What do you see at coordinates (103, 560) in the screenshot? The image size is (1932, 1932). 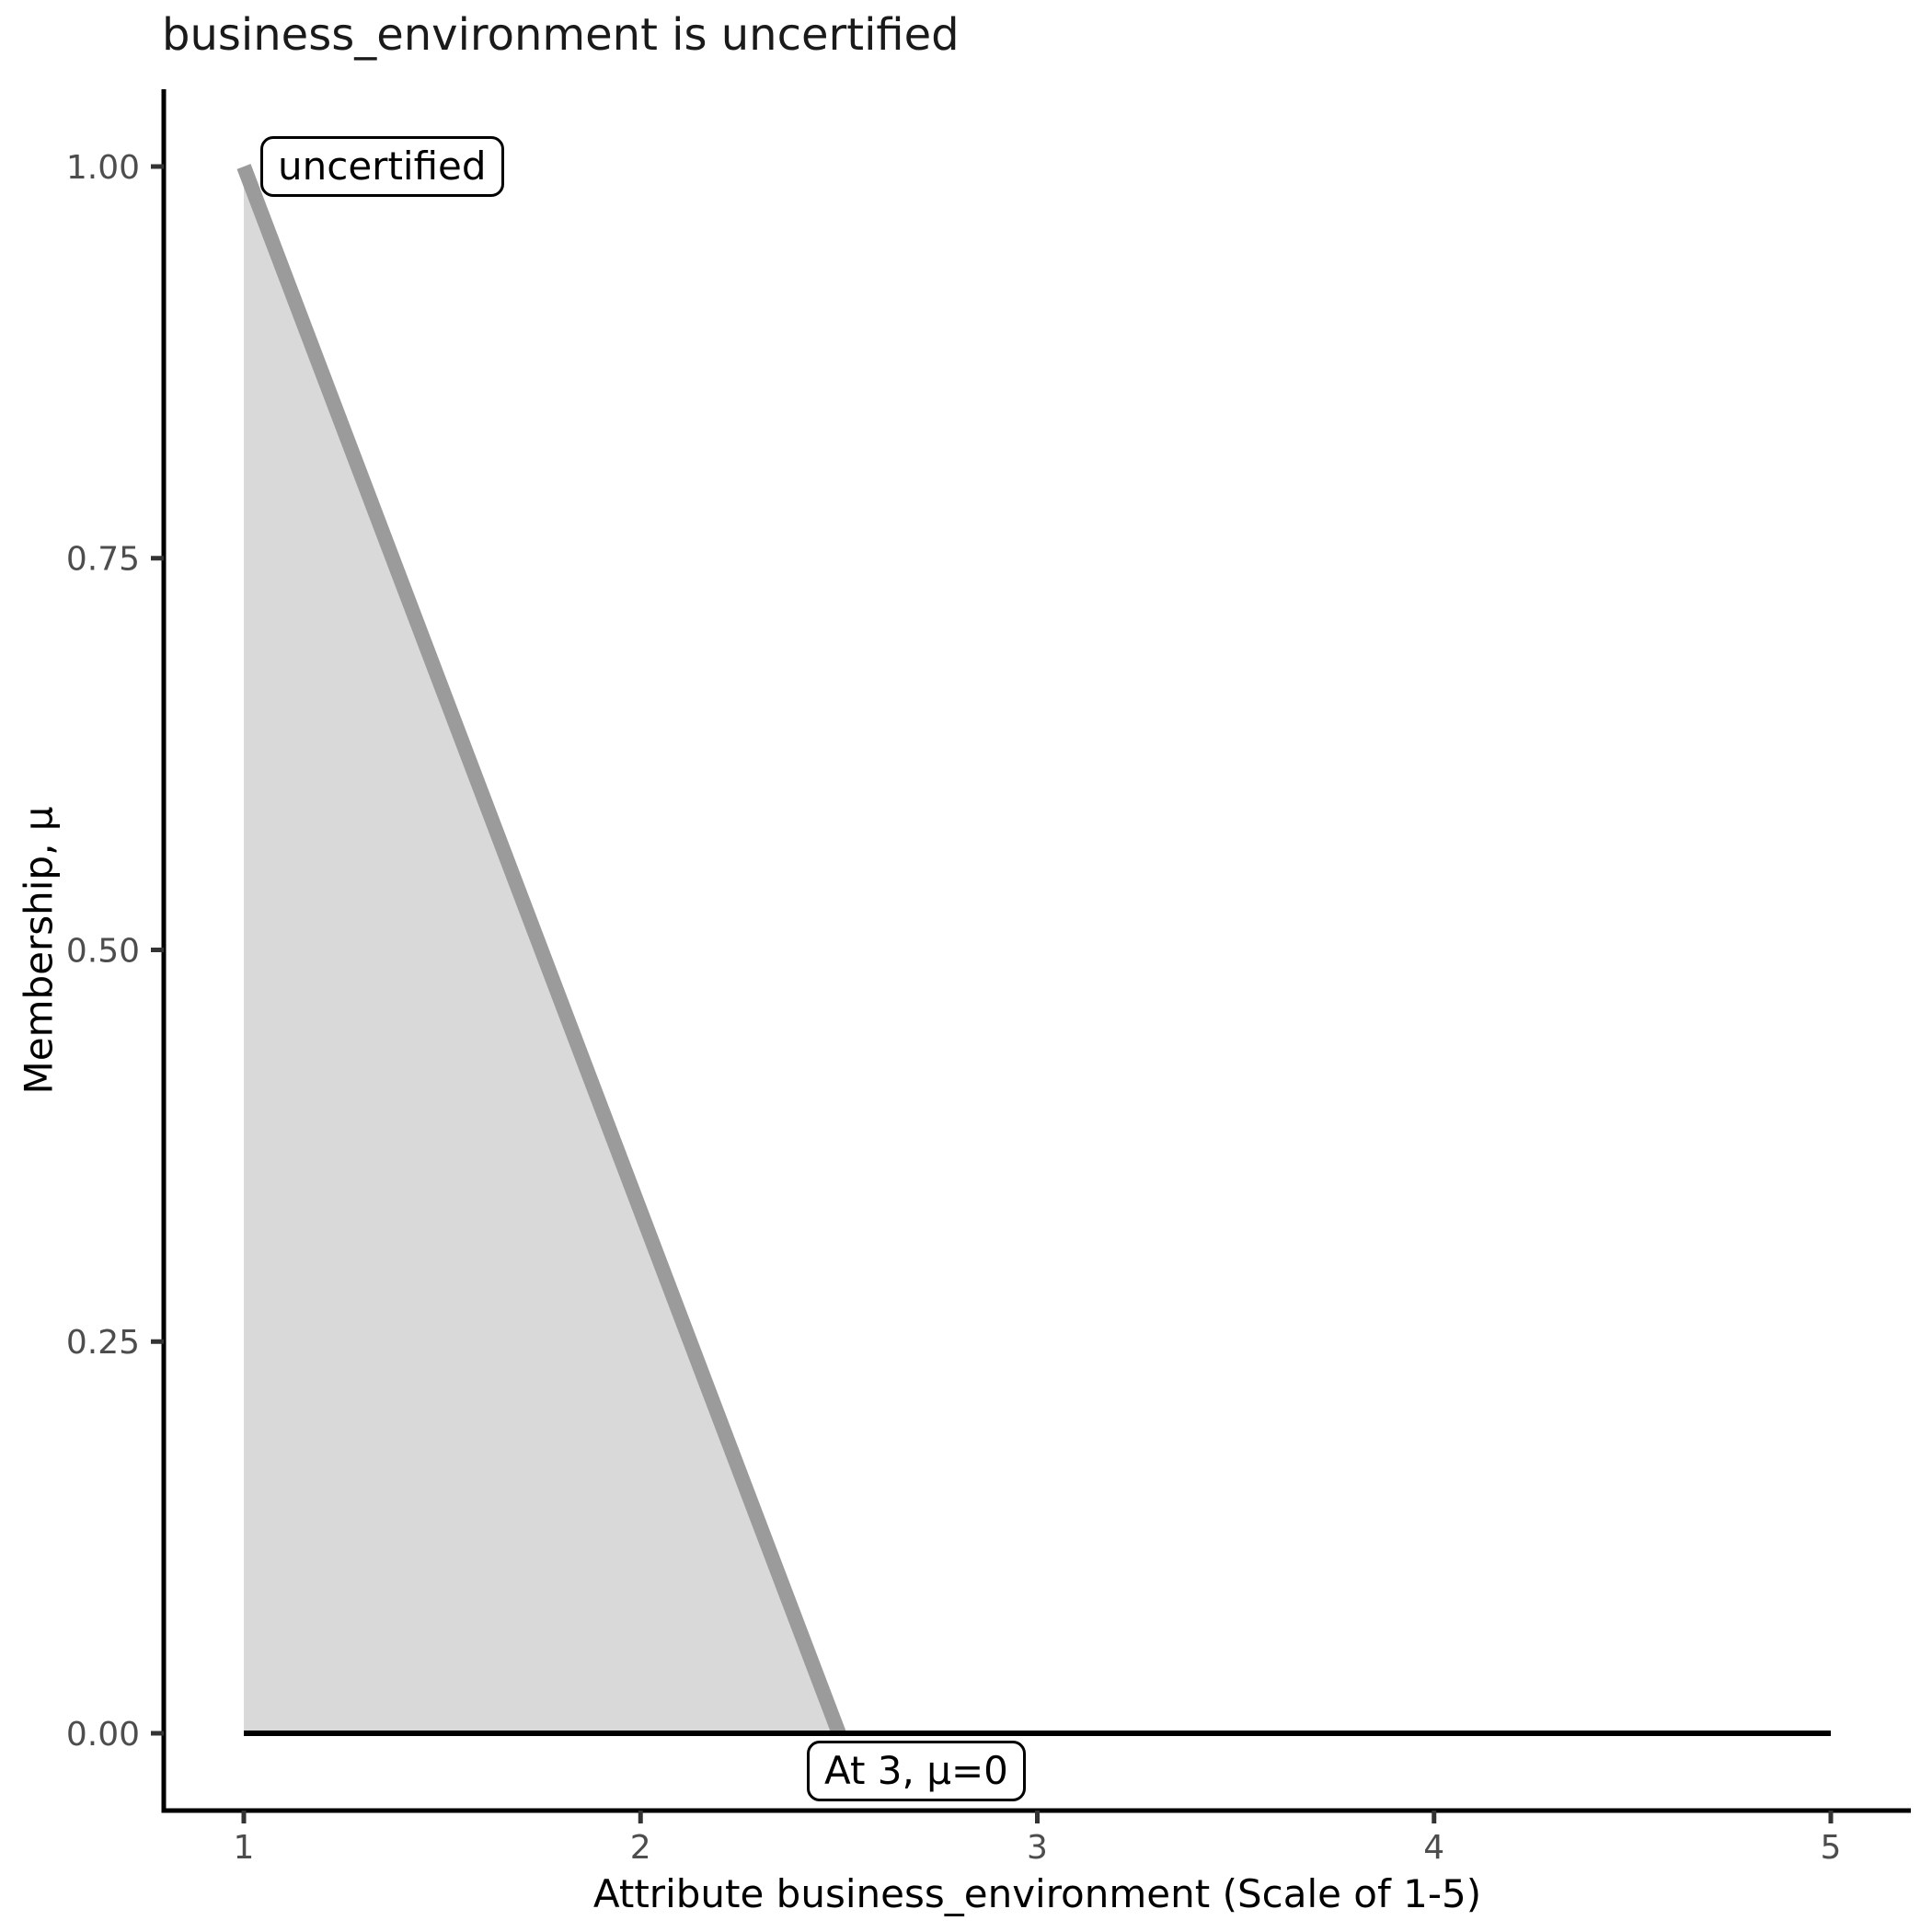 I see `y-tick-label: 0.75` at bounding box center [103, 560].